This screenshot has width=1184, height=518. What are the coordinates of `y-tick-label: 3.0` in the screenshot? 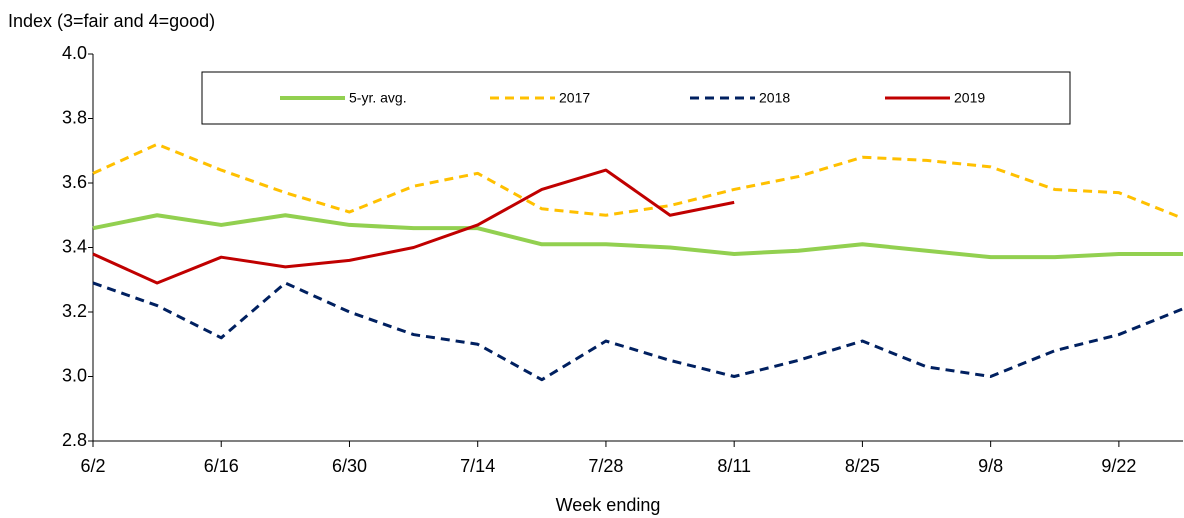 It's located at (74, 375).